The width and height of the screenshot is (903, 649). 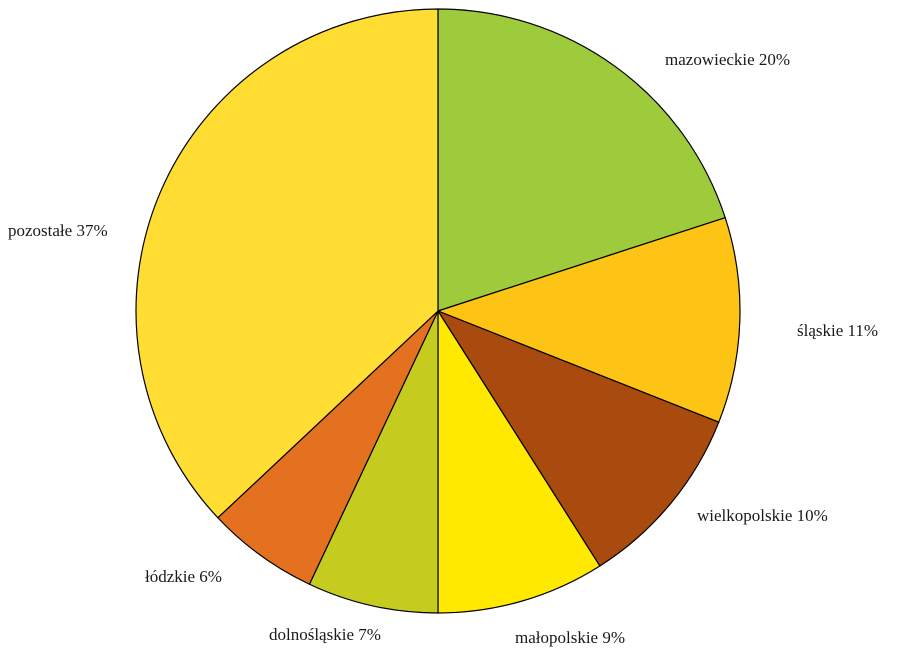 I want to click on pie-slice-śląskie, so click(x=589, y=320).